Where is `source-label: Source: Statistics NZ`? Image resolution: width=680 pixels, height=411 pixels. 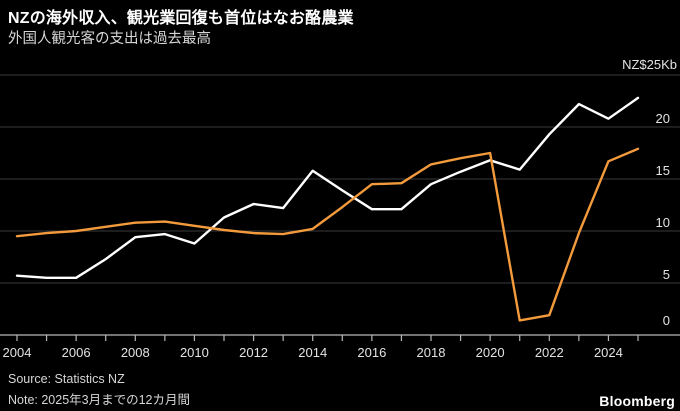 source-label: Source: Statistics NZ is located at coordinates (66, 379).